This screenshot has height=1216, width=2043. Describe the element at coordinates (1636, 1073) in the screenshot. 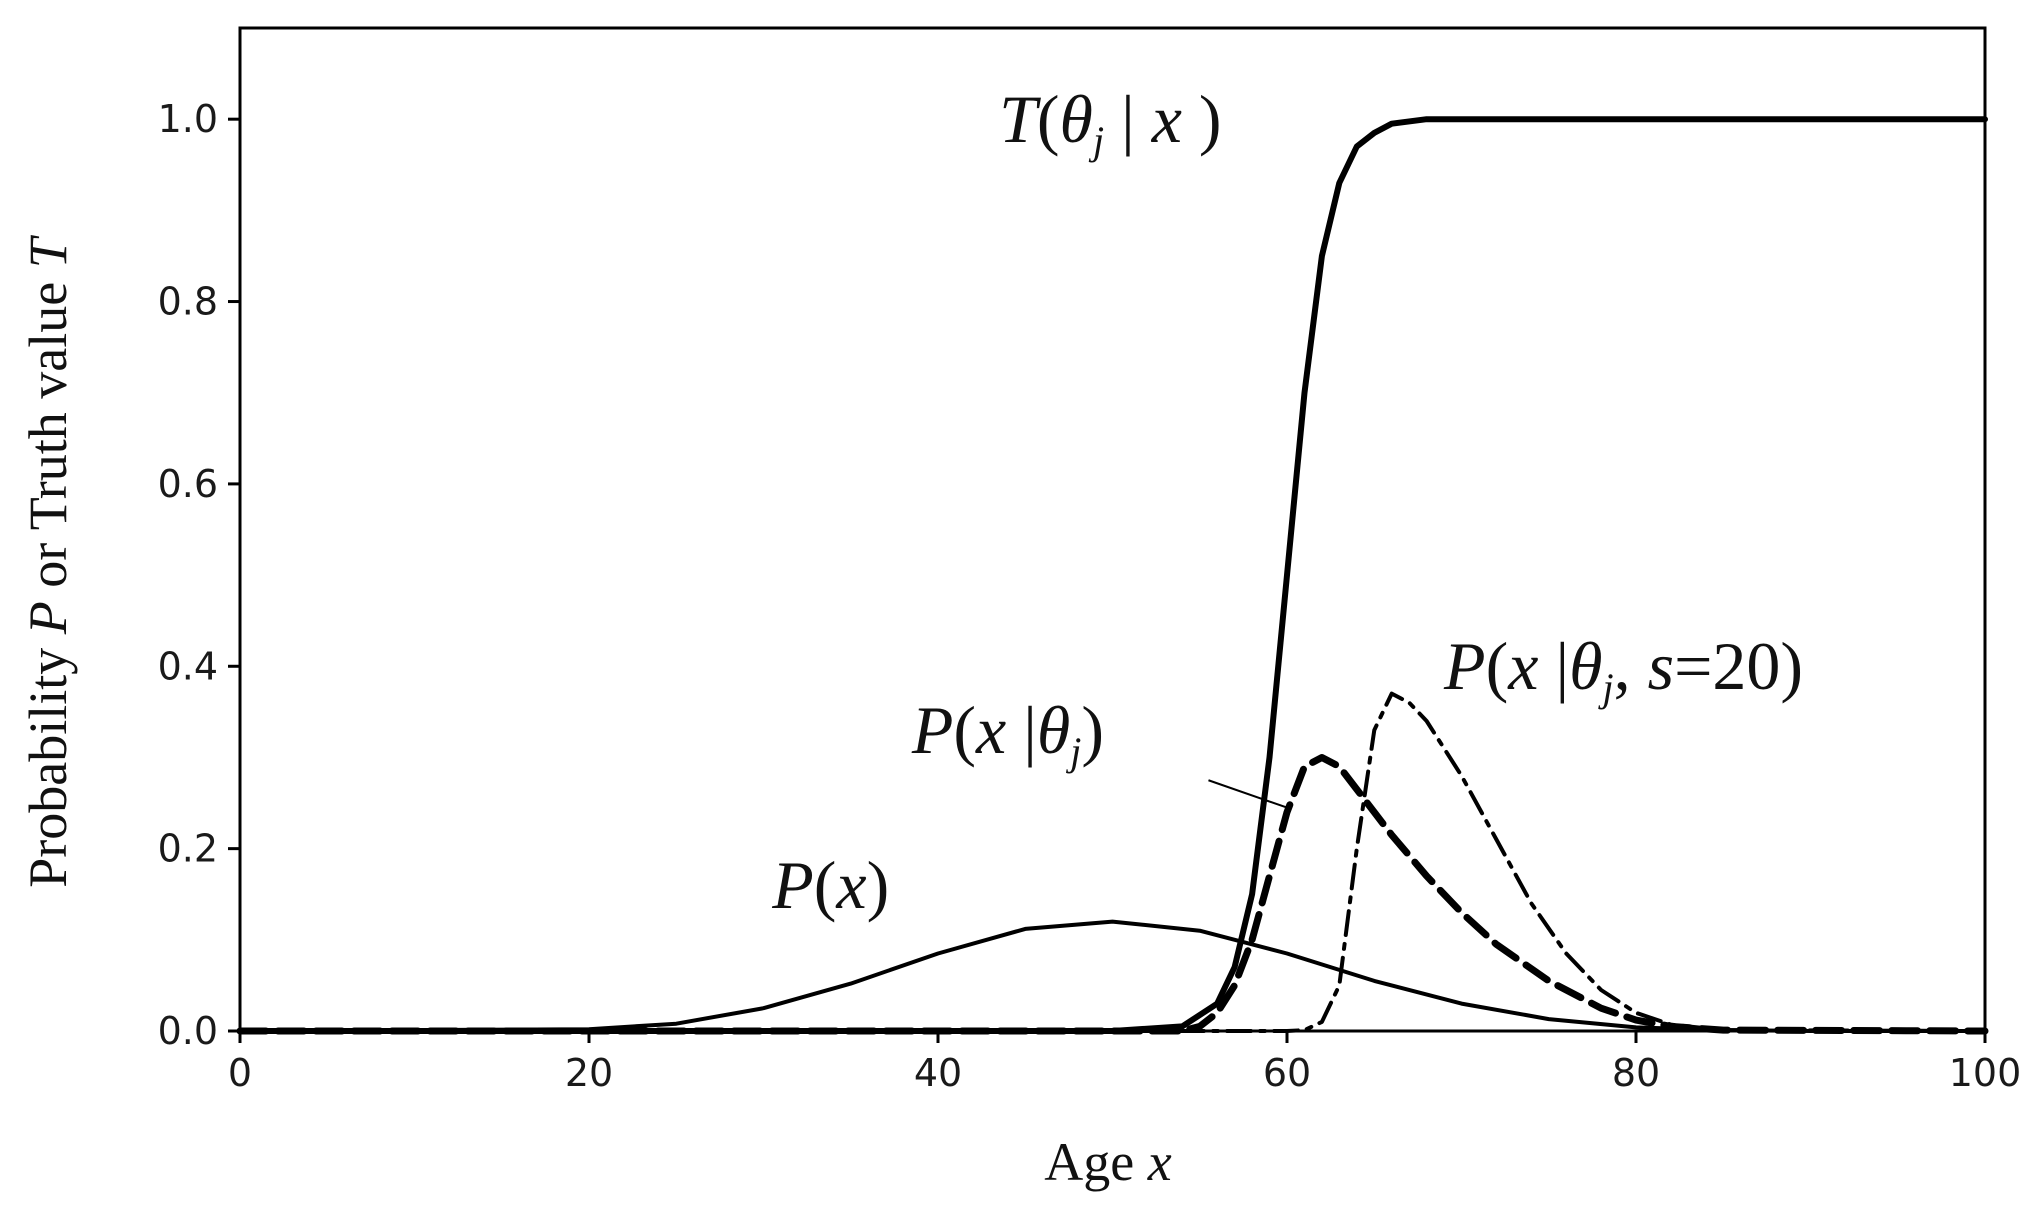

I see `x-tick-label: 80` at that location.